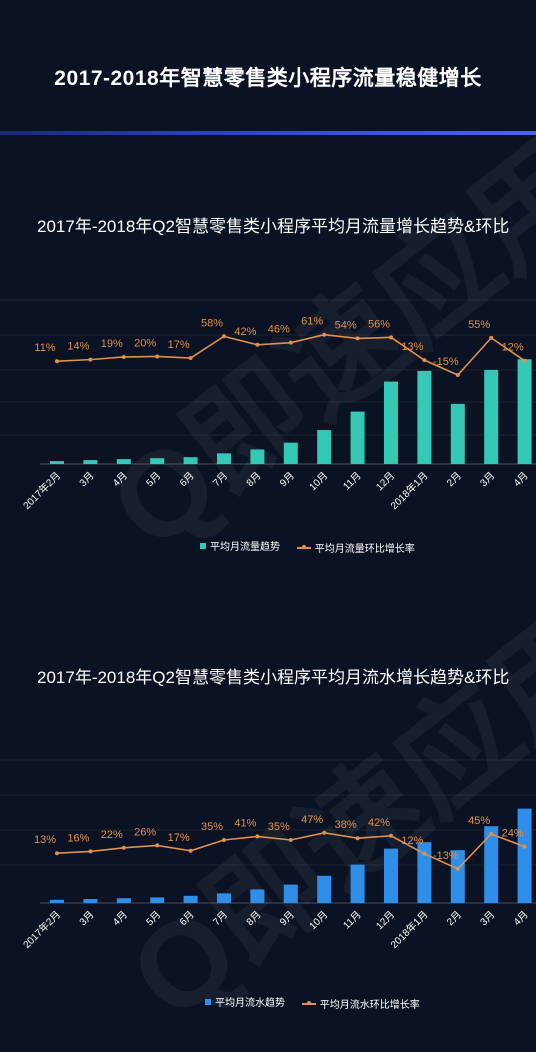  Describe the element at coordinates (245, 823) in the screenshot. I see `rate-label: 41%` at that location.